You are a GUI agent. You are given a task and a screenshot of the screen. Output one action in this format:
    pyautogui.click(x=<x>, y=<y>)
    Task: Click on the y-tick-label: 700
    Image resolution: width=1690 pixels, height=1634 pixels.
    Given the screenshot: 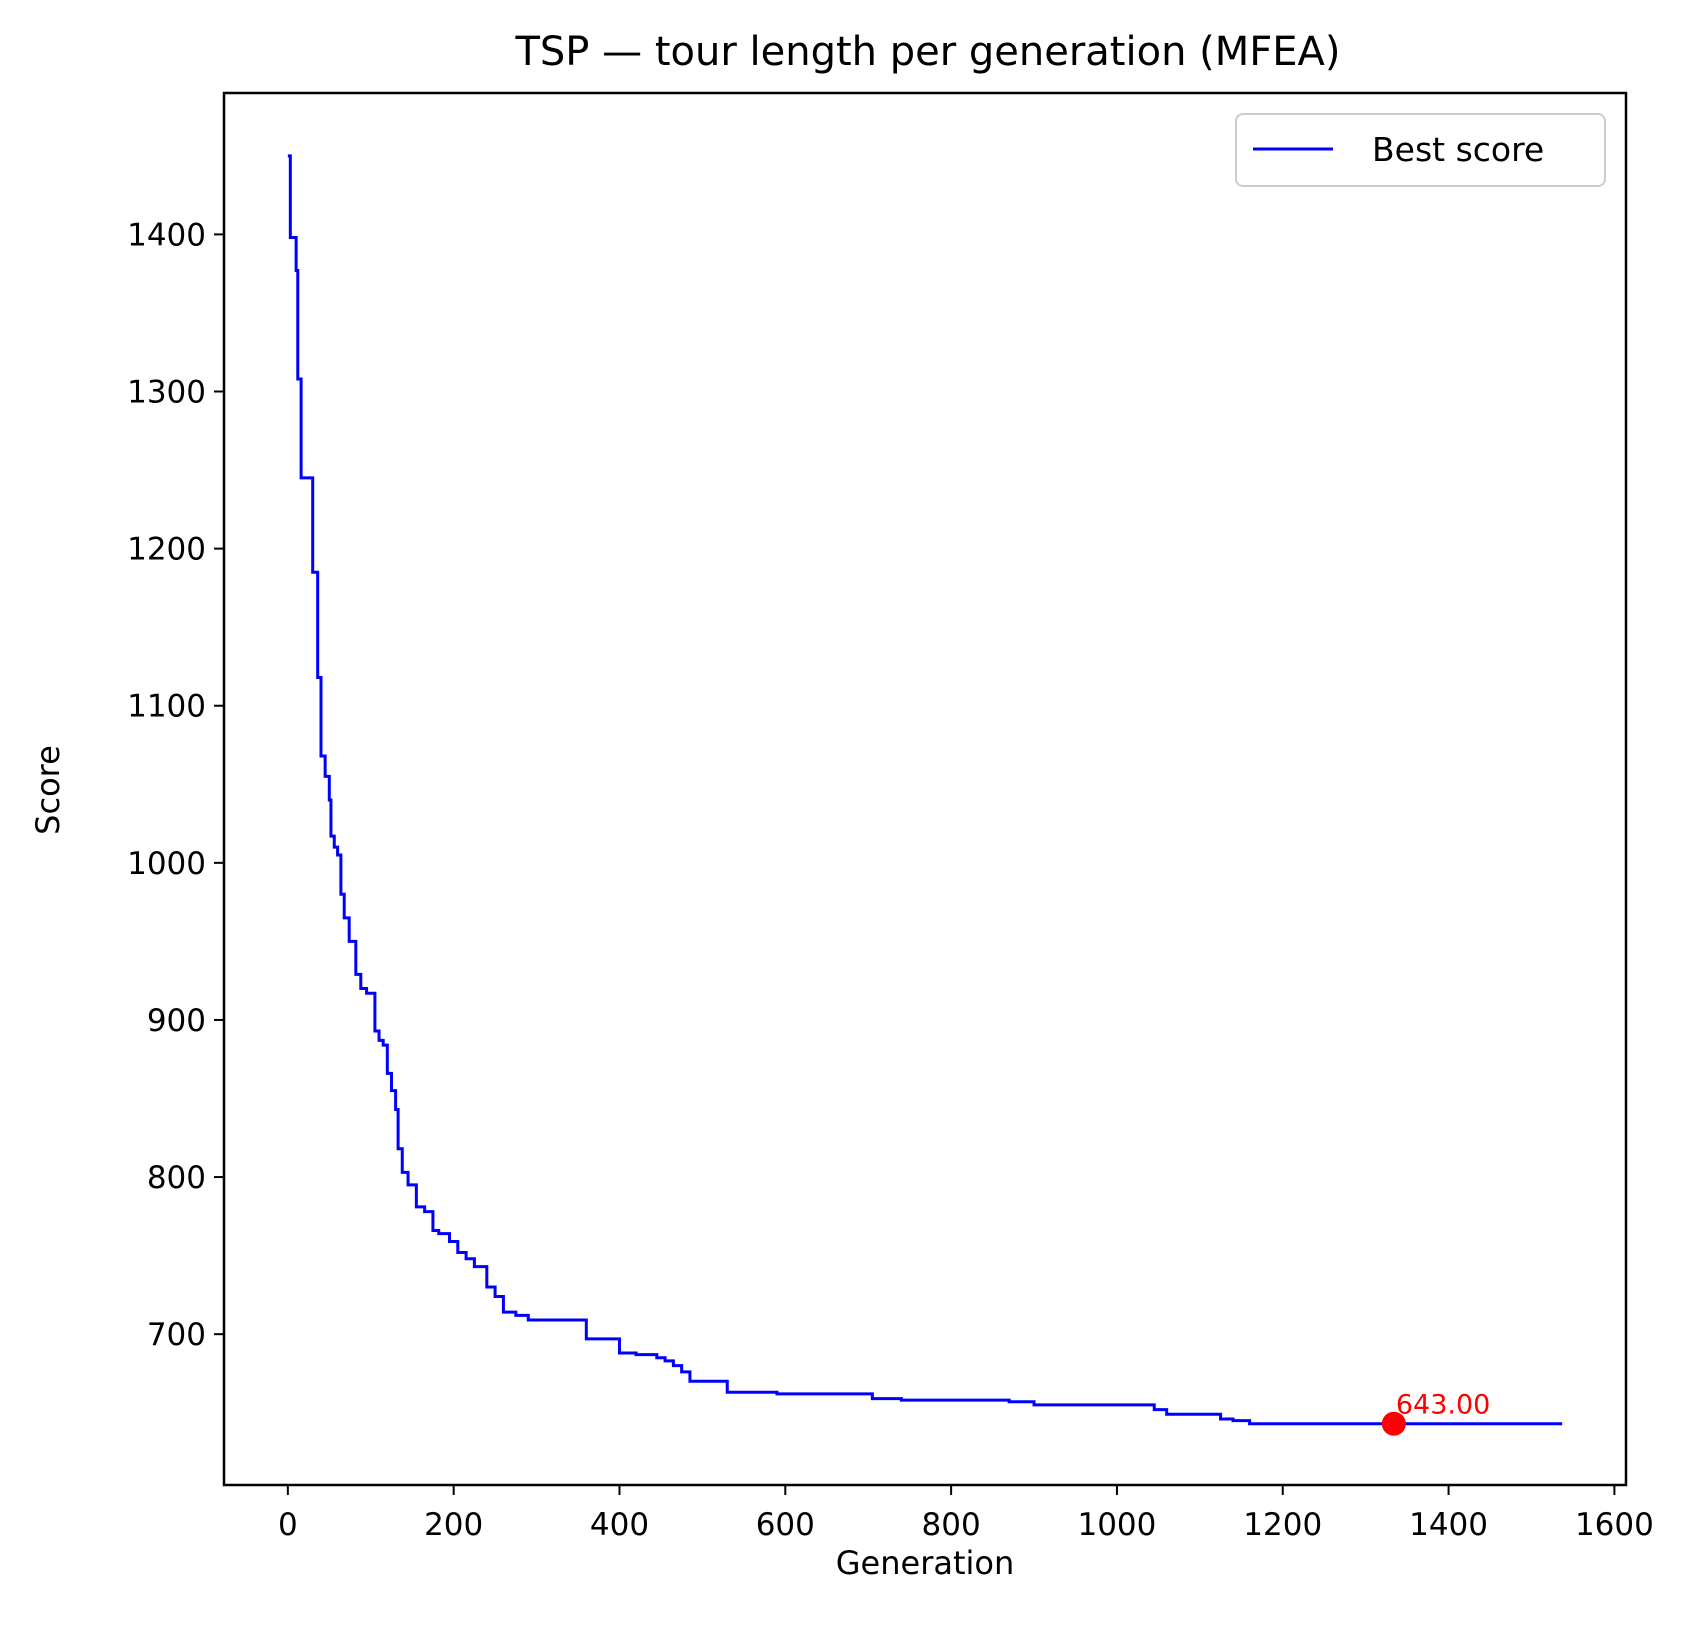 What is the action you would take?
    pyautogui.click(x=176, y=1335)
    